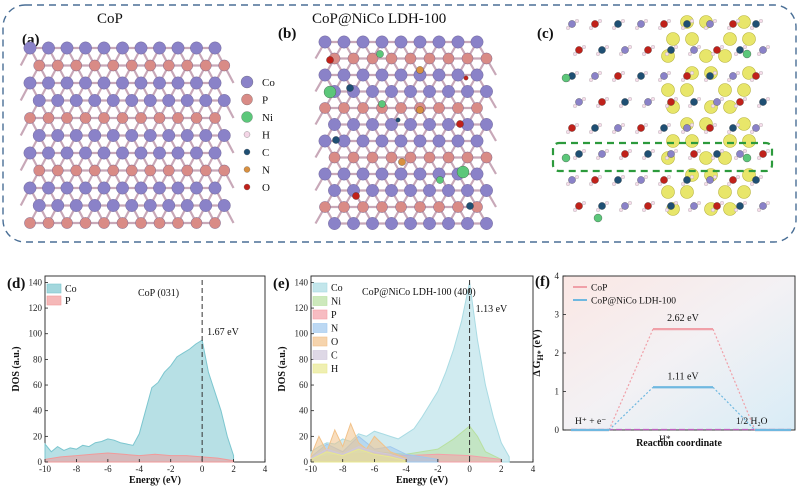  I want to click on legend-label-h: H, so click(266, 136).